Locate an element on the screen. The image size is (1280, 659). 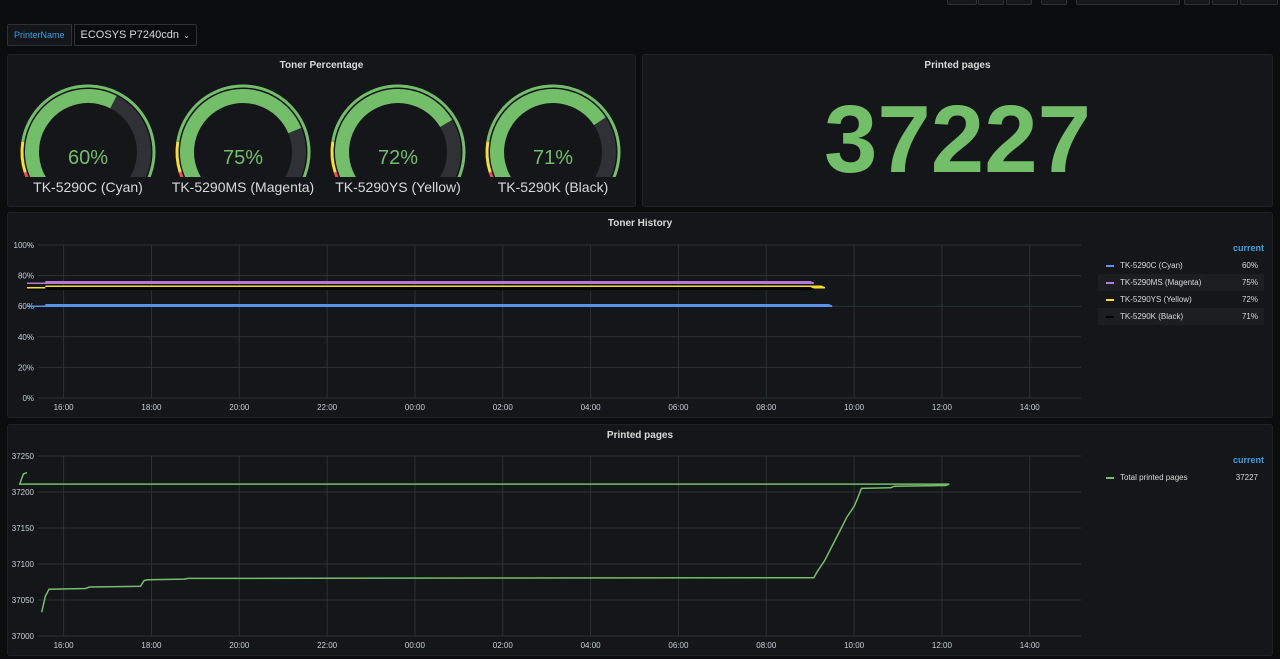
printed-pages-value: 37227 is located at coordinates (957, 139).